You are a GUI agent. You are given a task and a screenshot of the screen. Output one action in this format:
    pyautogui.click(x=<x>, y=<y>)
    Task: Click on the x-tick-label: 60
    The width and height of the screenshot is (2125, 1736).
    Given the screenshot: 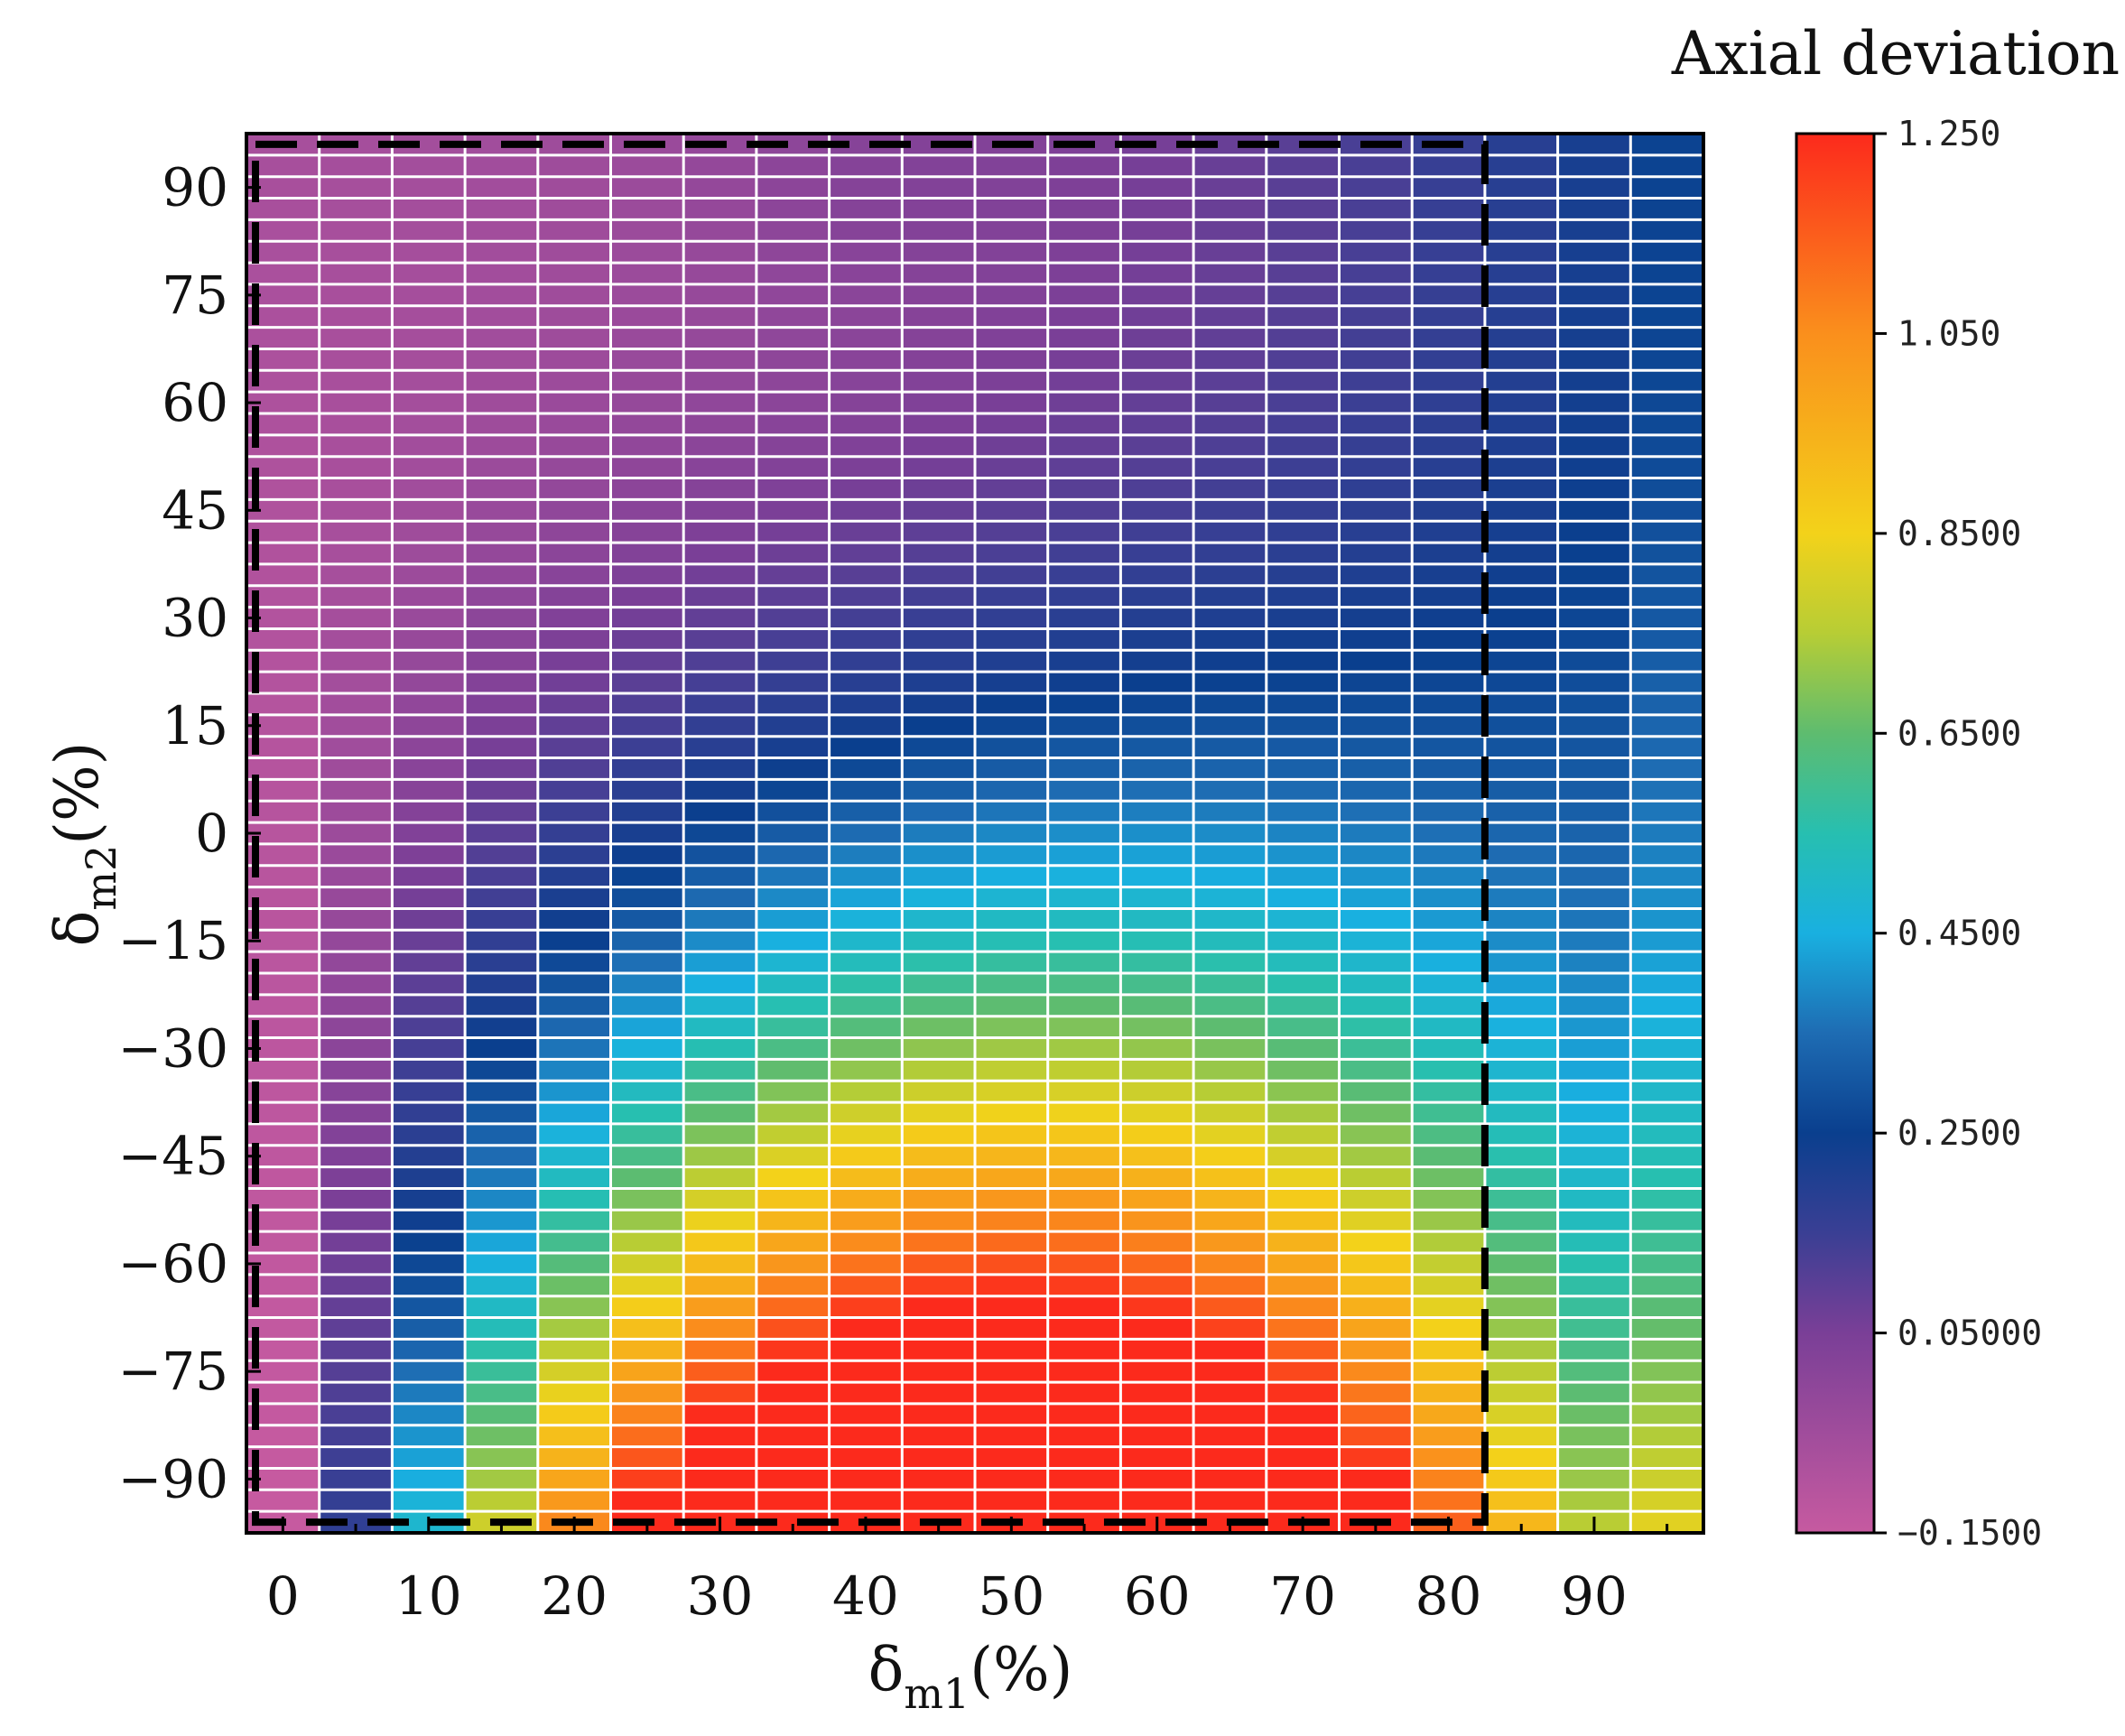 What is the action you would take?
    pyautogui.click(x=1157, y=1596)
    